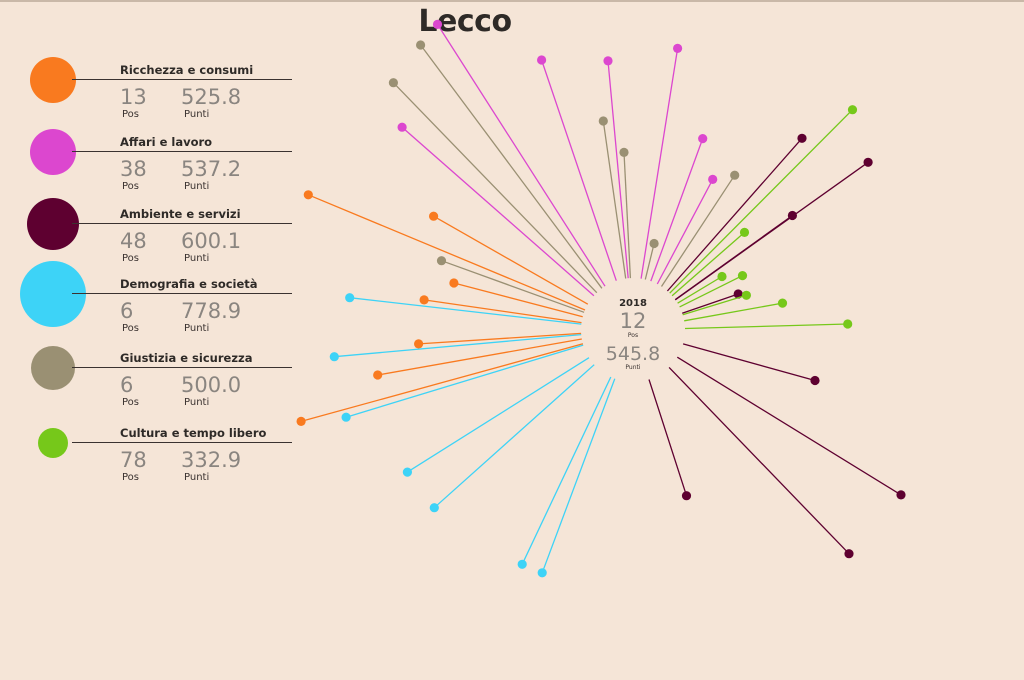  Describe the element at coordinates (633, 354) in the screenshot. I see `center-points-value: 545.8` at that location.